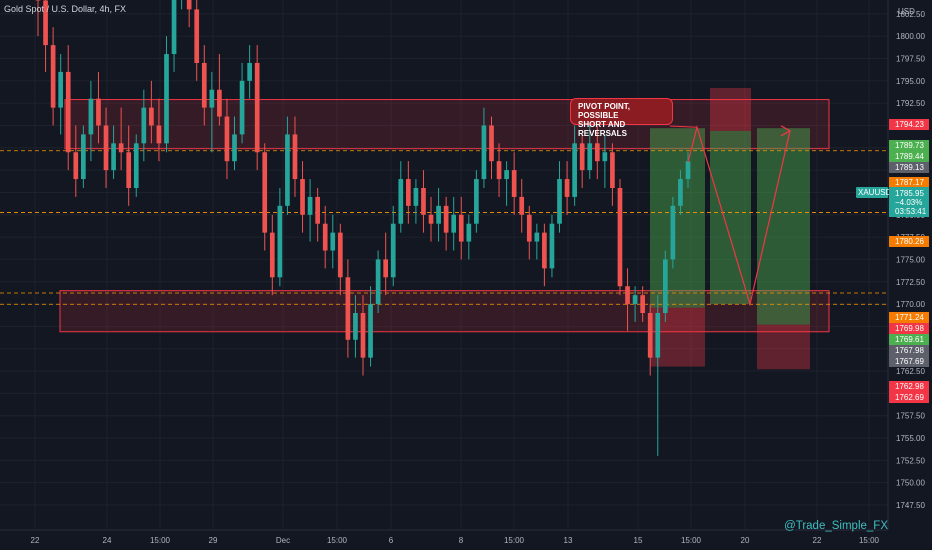 The width and height of the screenshot is (932, 550). What do you see at coordinates (909, 145) in the screenshot?
I see `price-tag-label: 1789.73` at bounding box center [909, 145].